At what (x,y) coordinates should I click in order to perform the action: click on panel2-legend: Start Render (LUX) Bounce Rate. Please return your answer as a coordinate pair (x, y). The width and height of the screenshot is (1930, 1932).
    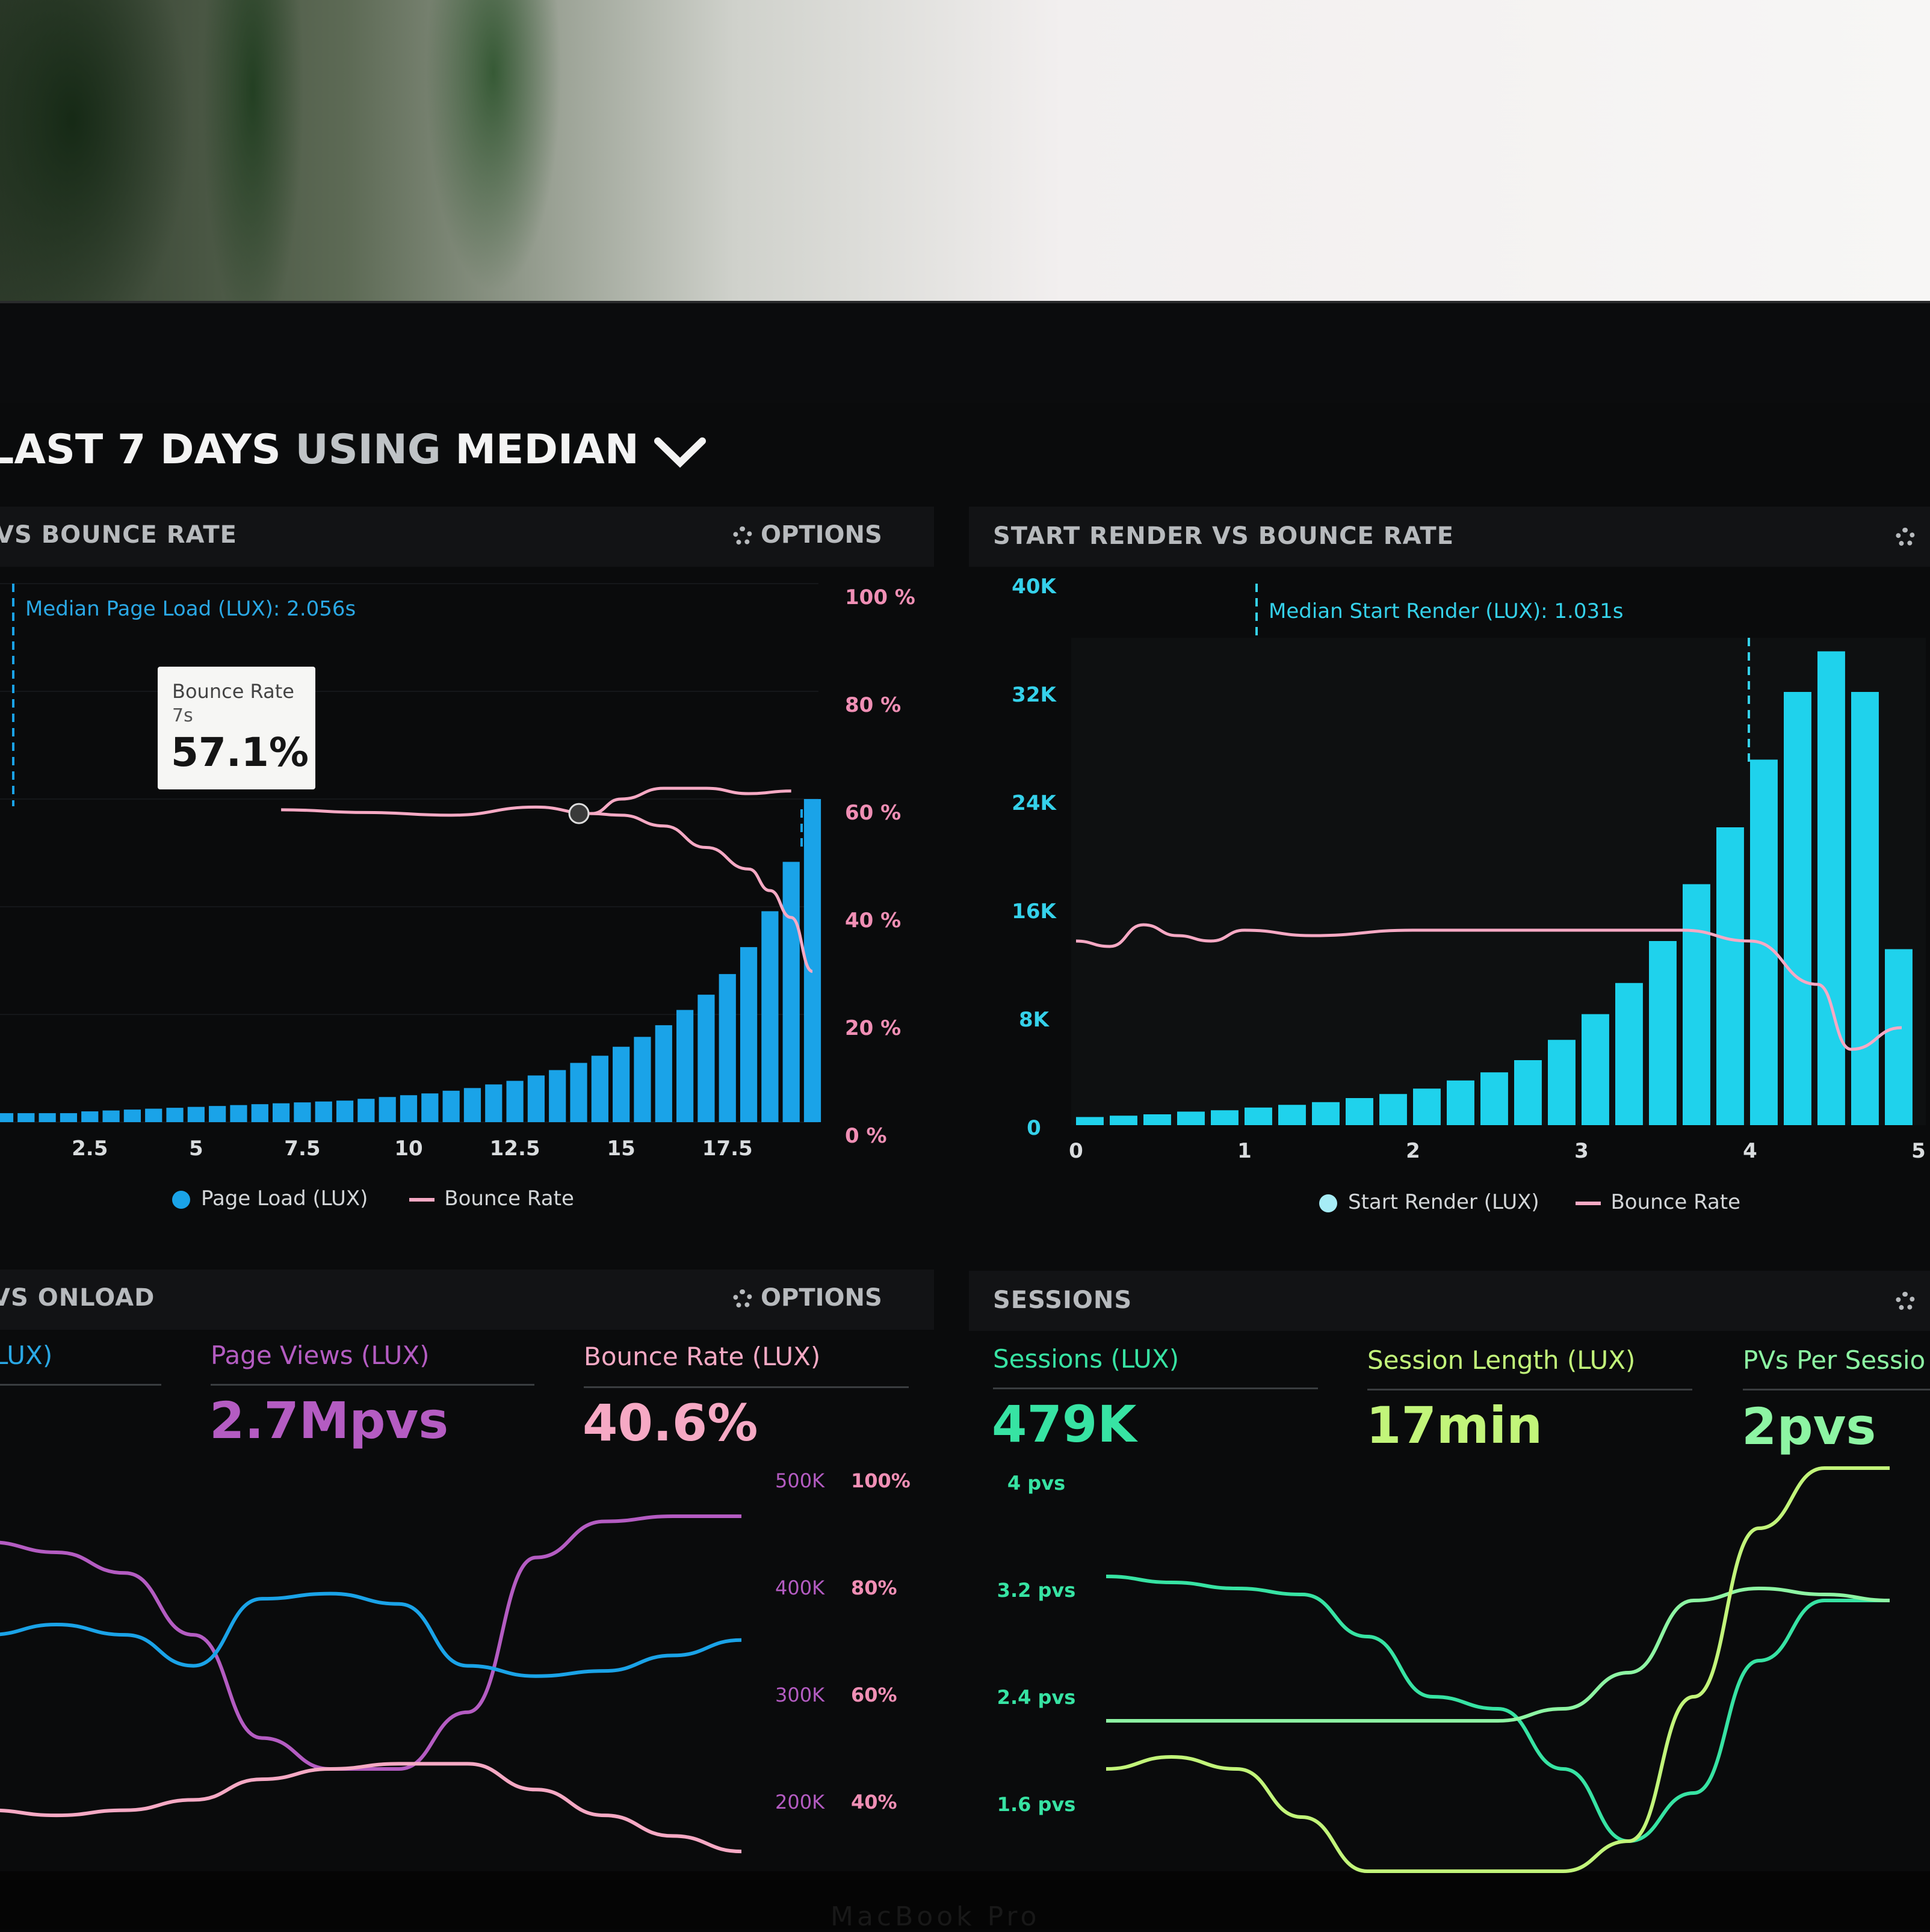
    Looking at the image, I should click on (1529, 1202).